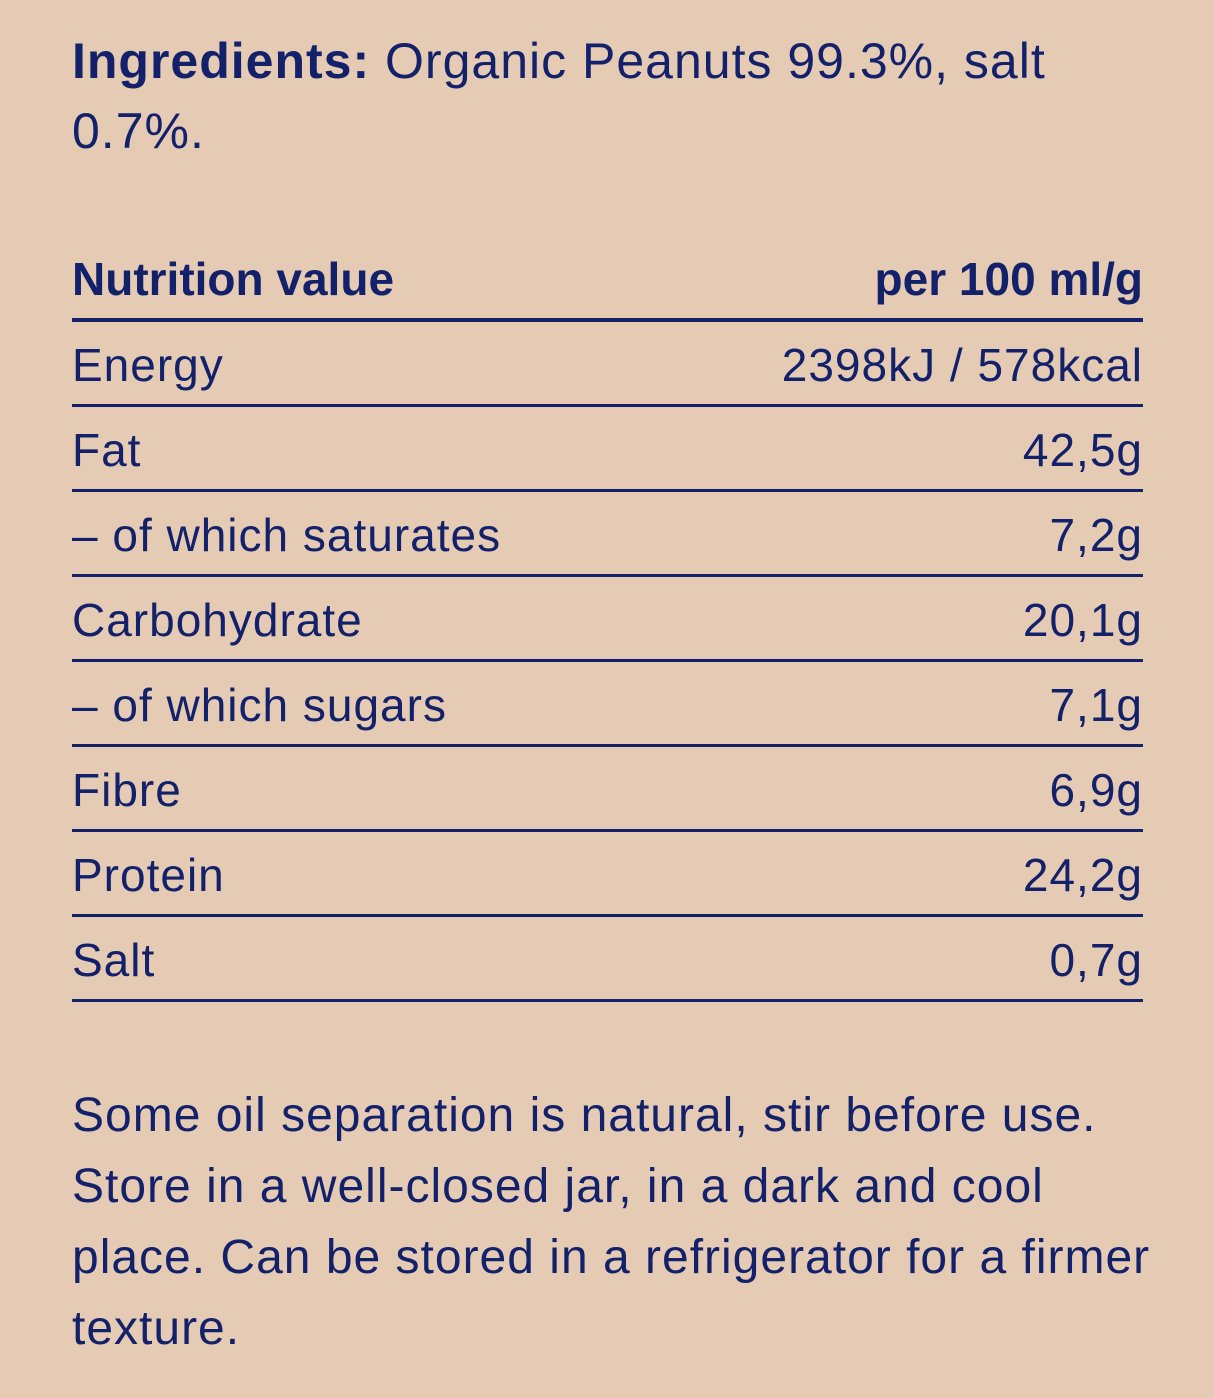 The image size is (1214, 1398). I want to click on table-row: Protein 24,2g, so click(607, 874).